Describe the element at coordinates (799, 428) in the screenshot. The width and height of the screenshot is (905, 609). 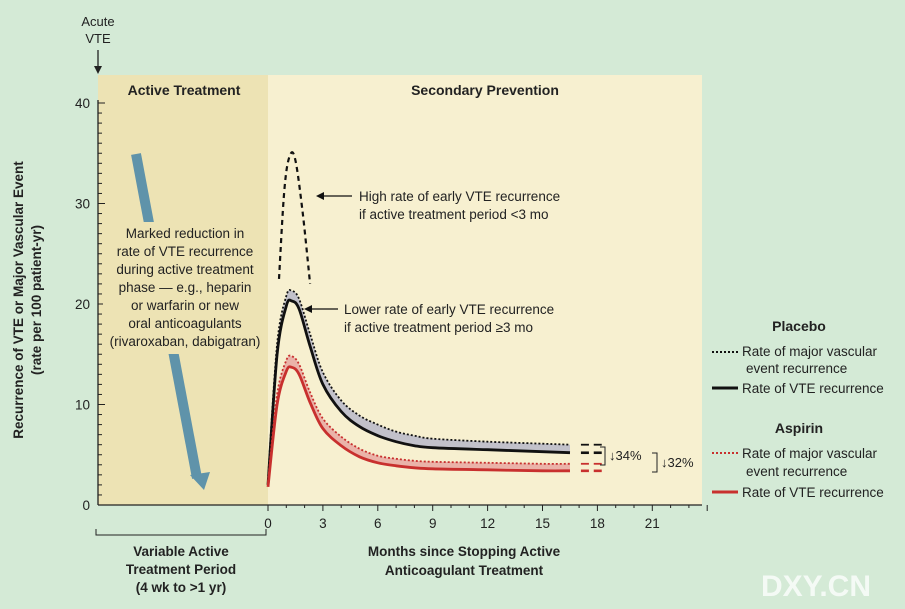
I see `legend-aspirin-title: Aspirin` at that location.